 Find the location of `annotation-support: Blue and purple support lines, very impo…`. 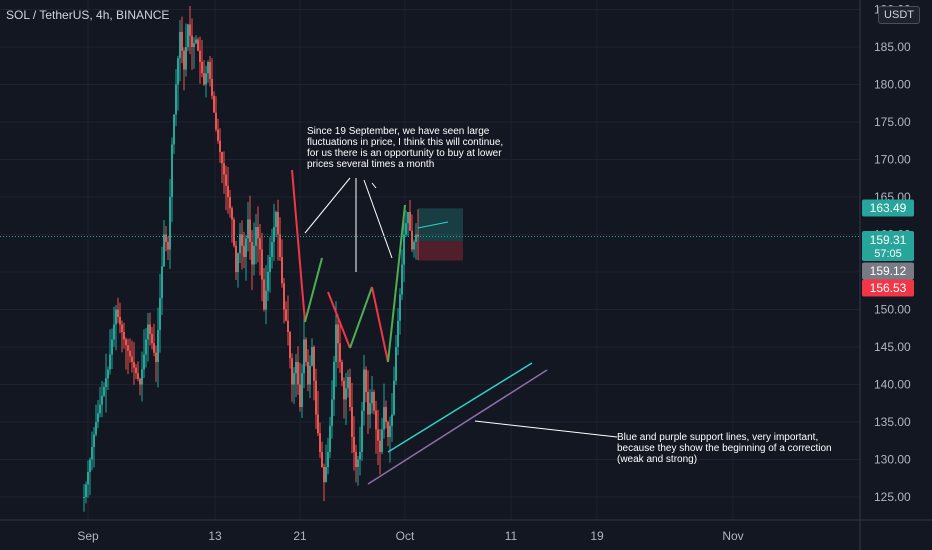

annotation-support: Blue and purple support lines, very impo… is located at coordinates (724, 448).